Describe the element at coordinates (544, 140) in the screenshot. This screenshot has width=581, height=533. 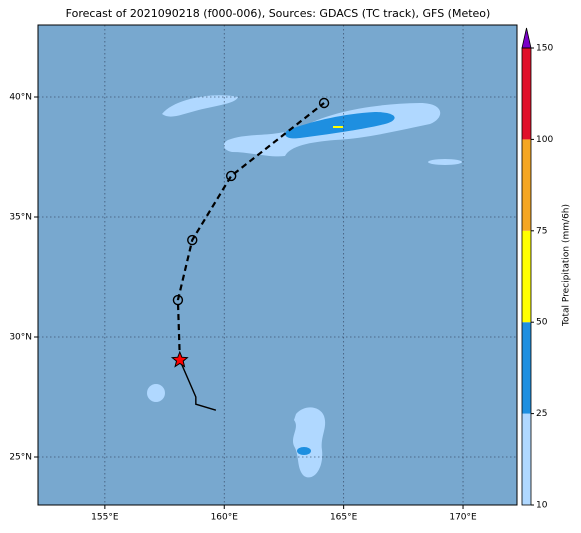
I see `colorbar-tick-label: 100` at that location.